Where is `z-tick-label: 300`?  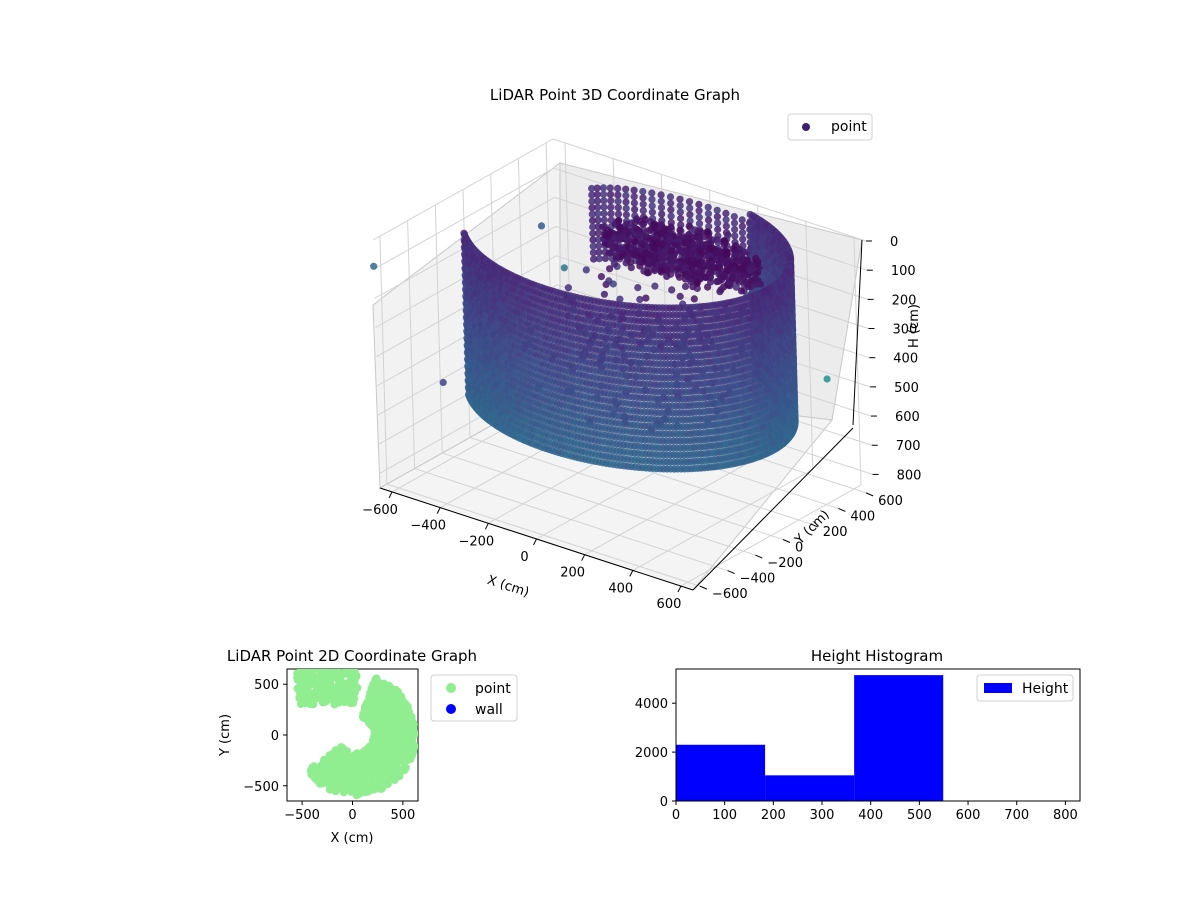 z-tick-label: 300 is located at coordinates (904, 330).